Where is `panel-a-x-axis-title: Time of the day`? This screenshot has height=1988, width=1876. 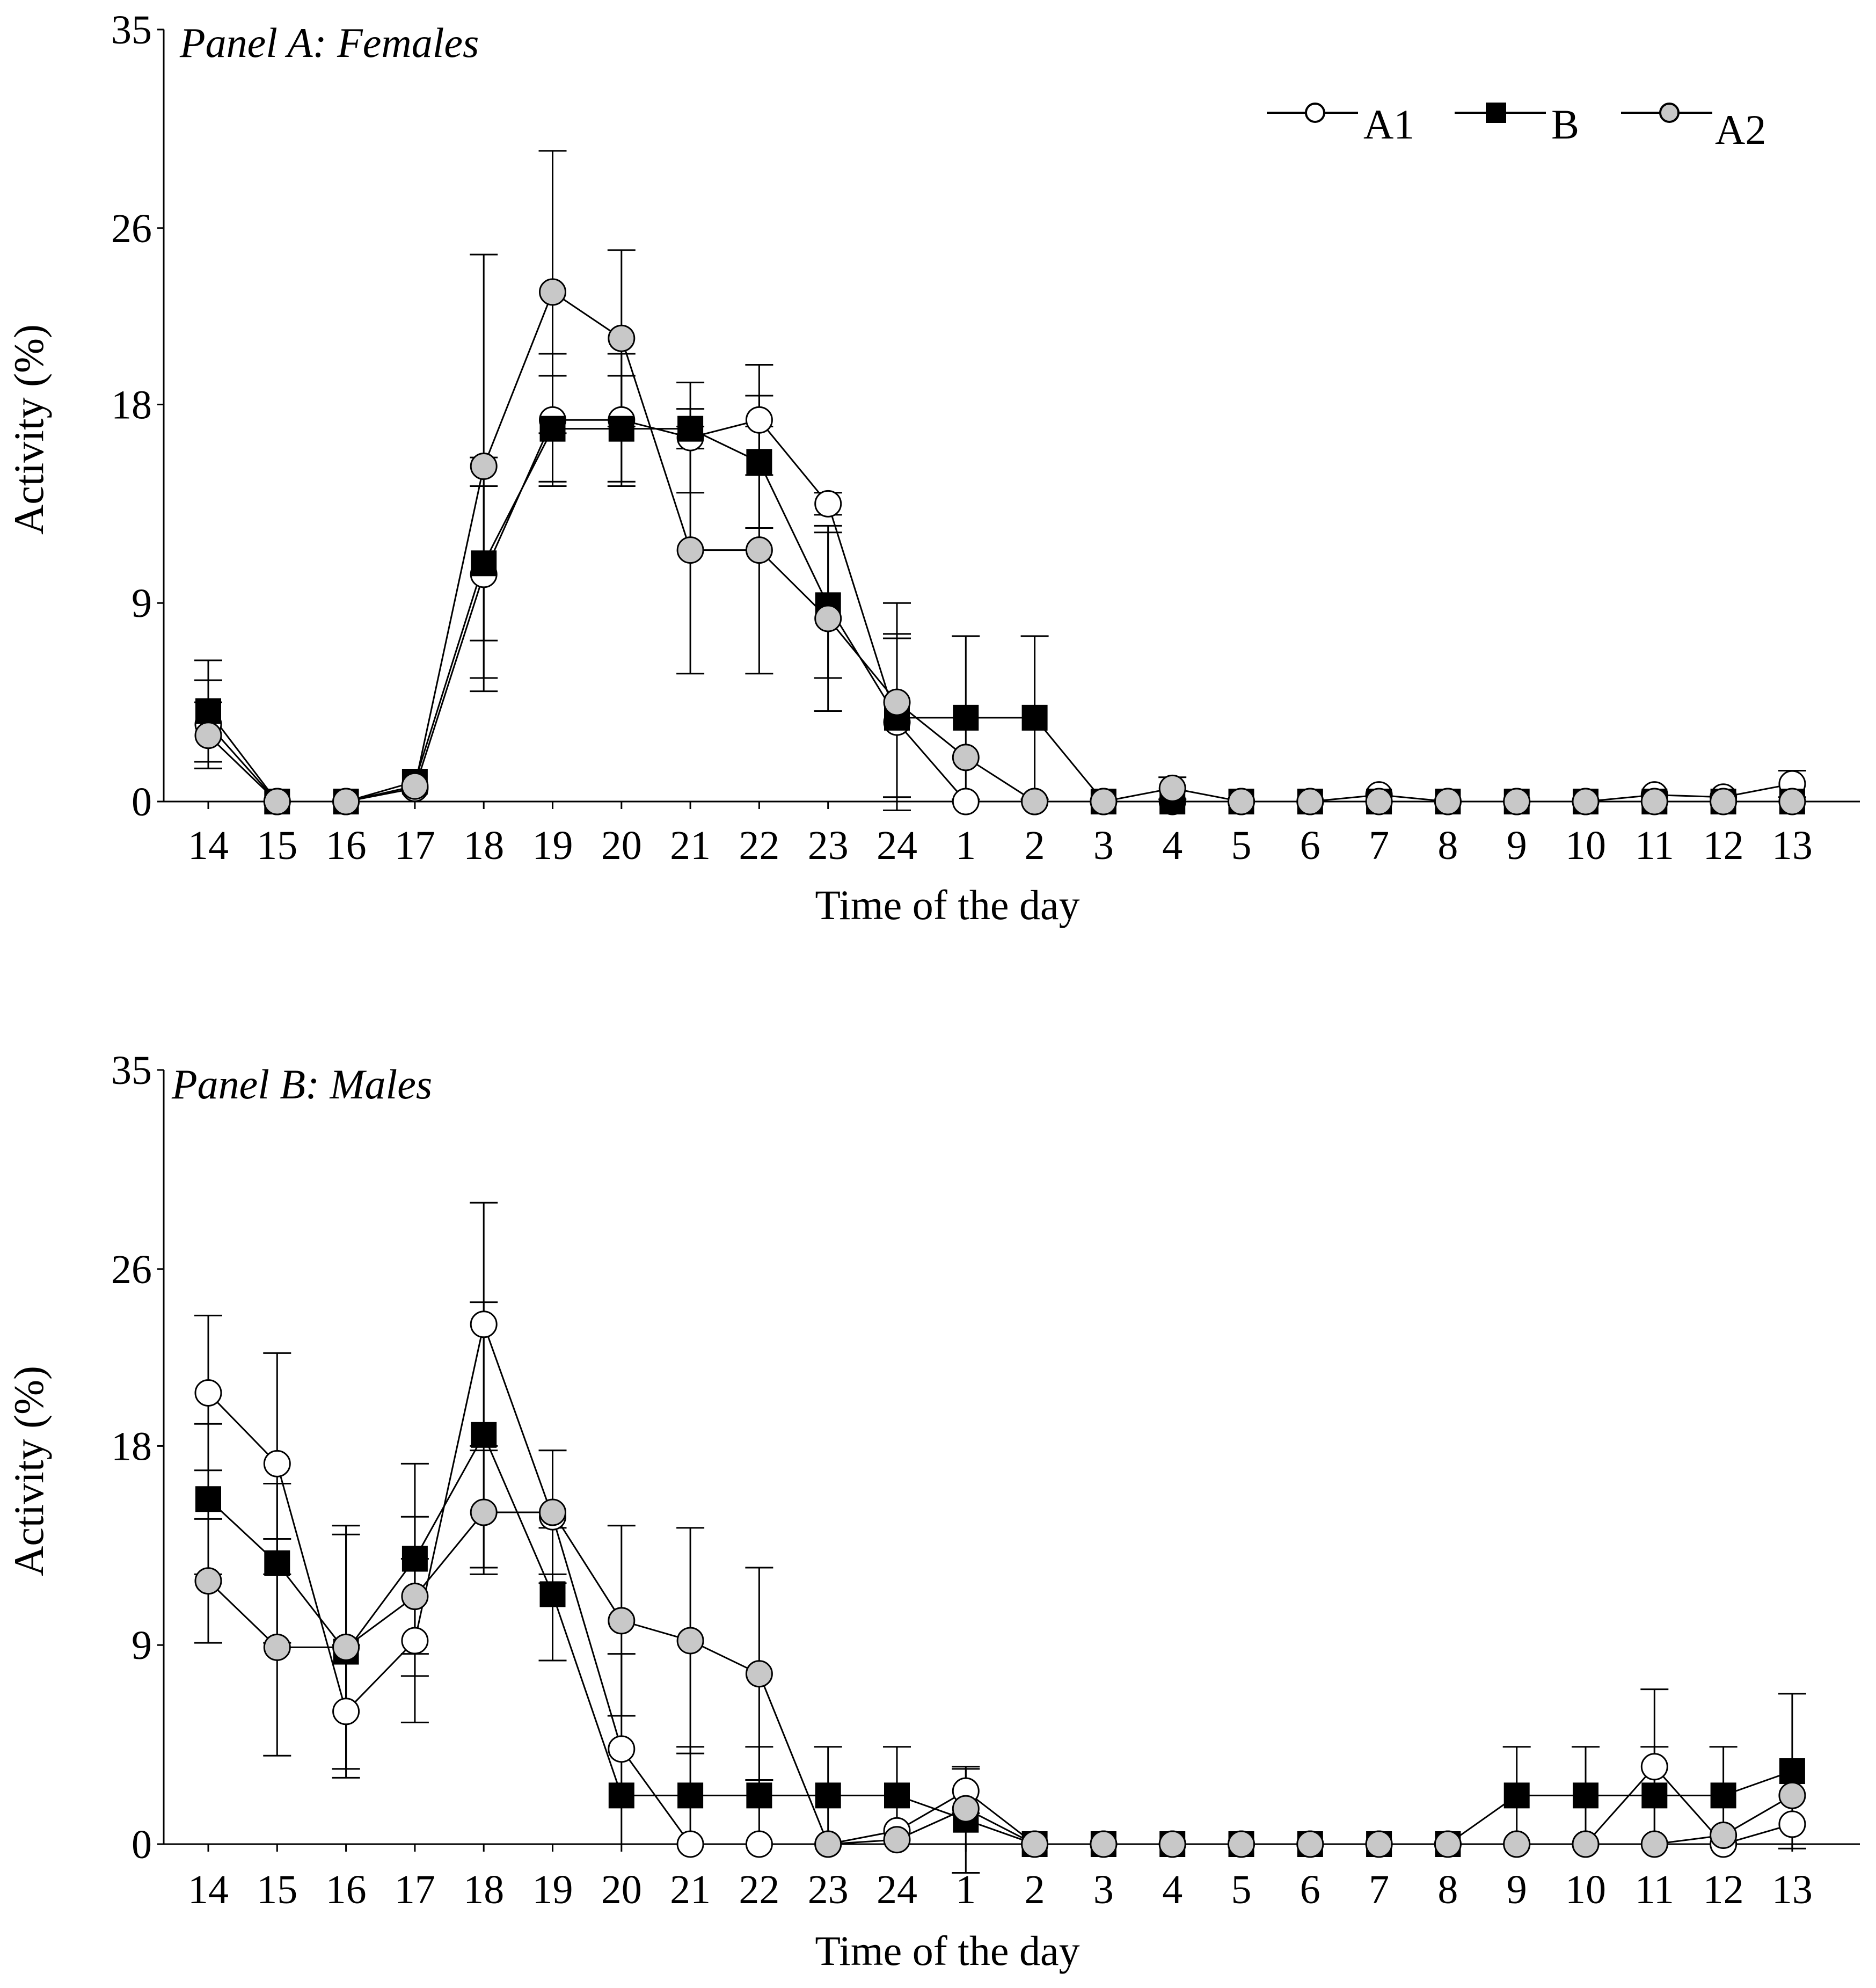 panel-a-x-axis-title: Time of the day is located at coordinates (947, 905).